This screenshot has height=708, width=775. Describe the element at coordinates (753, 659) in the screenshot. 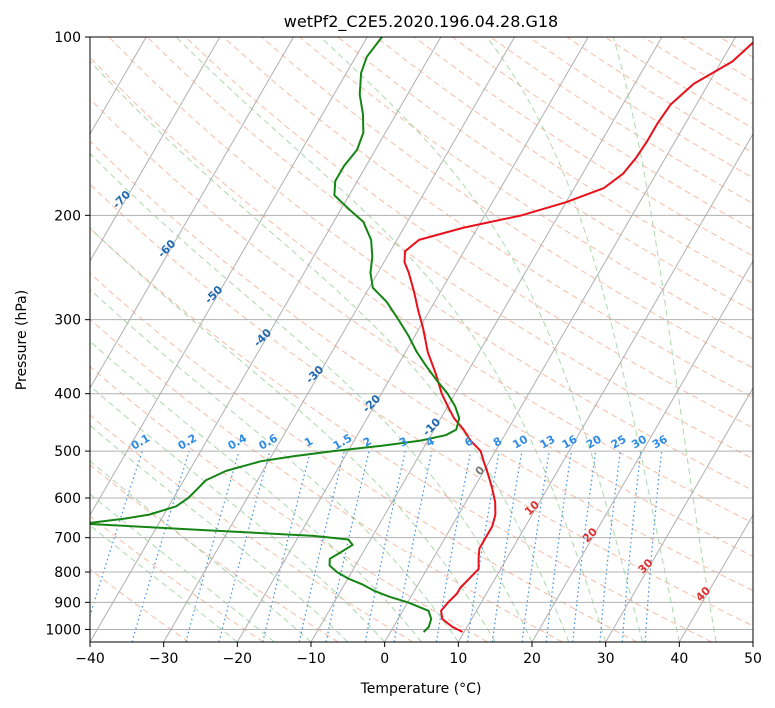

I see `x-tick-label: 50` at that location.